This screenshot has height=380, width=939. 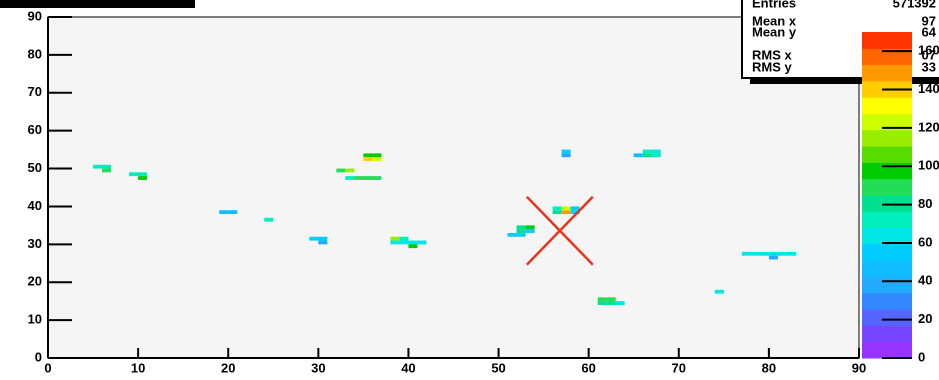 What do you see at coordinates (35, 243) in the screenshot?
I see `y-tick-label: 30` at bounding box center [35, 243].